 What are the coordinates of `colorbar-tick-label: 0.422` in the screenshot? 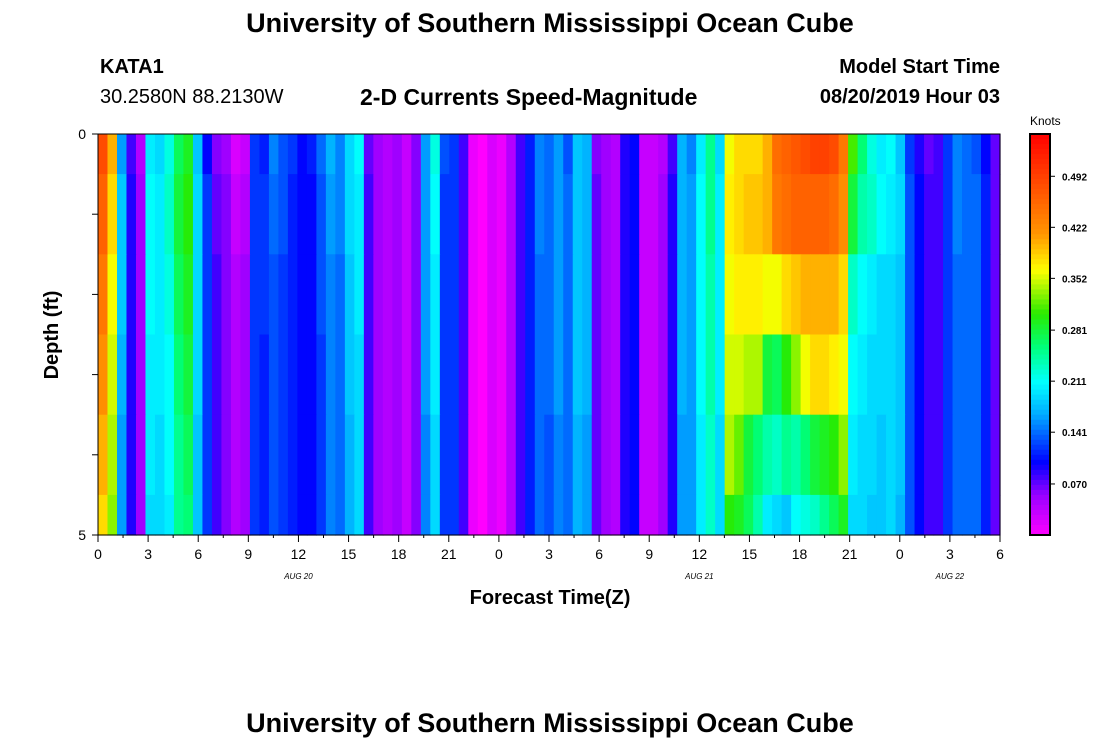 It's located at (1074, 228).